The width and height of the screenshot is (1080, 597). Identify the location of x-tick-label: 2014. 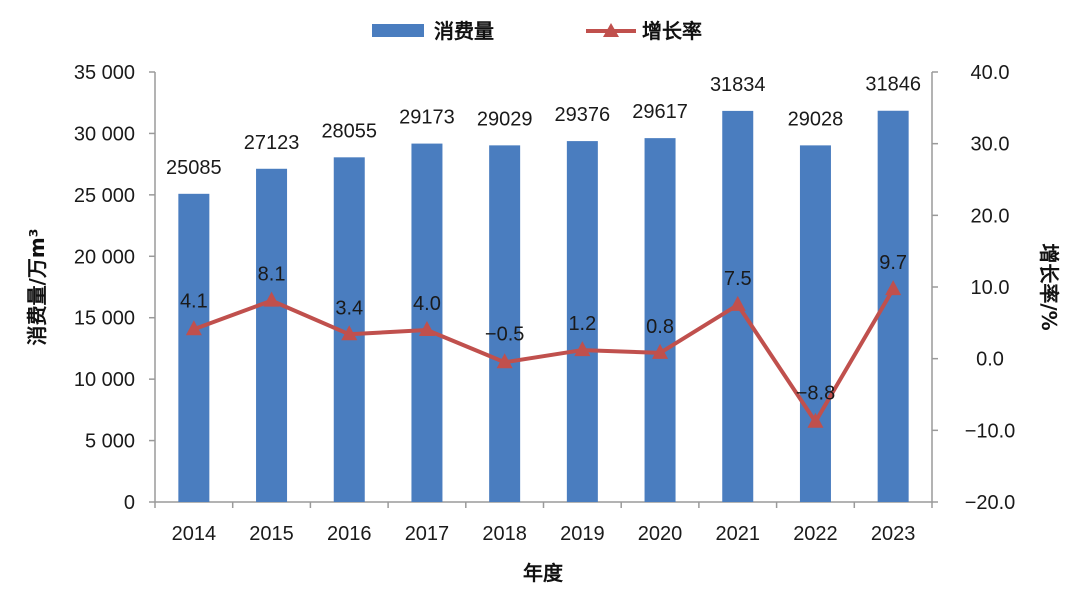
(194, 534).